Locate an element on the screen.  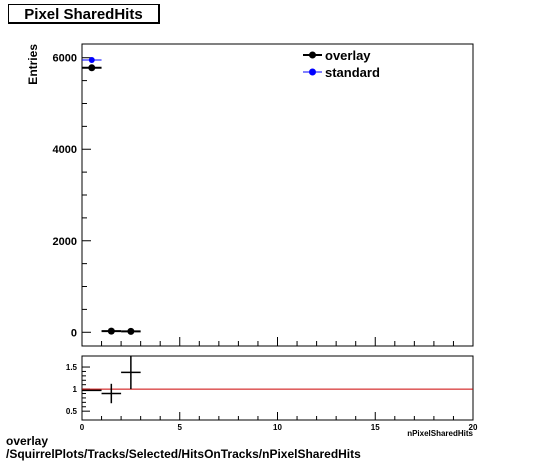
y-tick-label: 6000 is located at coordinates (65, 59).